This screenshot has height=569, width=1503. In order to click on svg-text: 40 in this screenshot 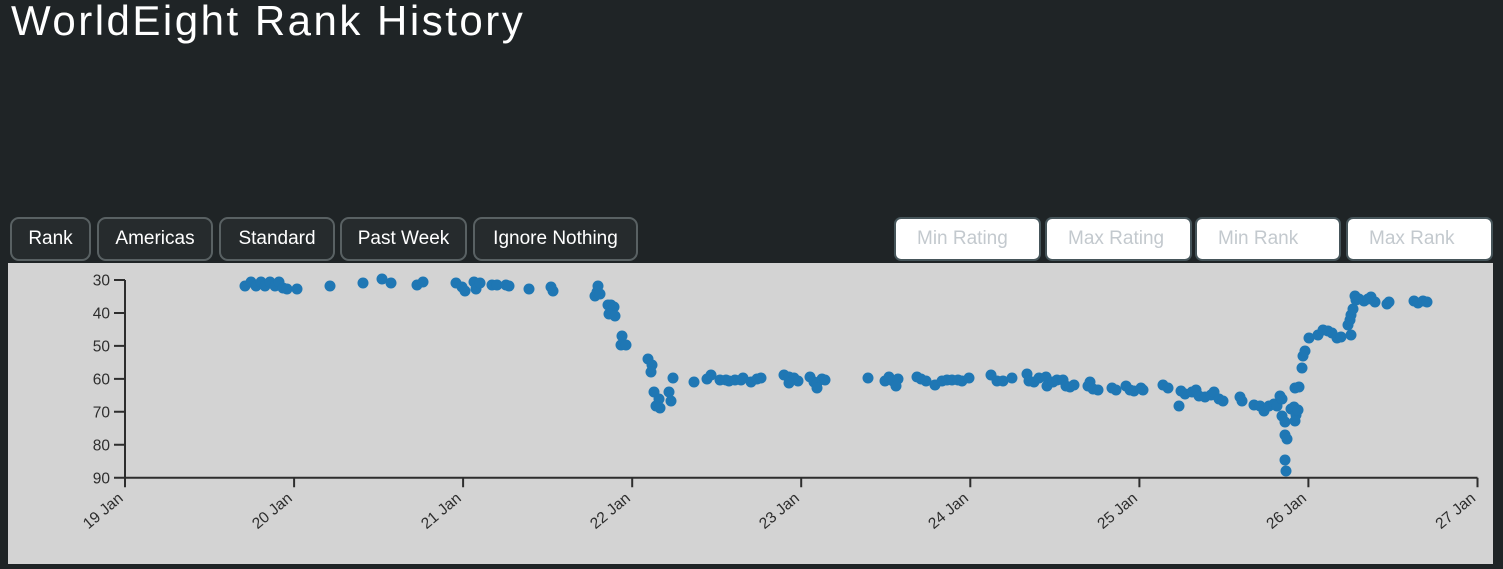, I will do `click(102, 314)`.